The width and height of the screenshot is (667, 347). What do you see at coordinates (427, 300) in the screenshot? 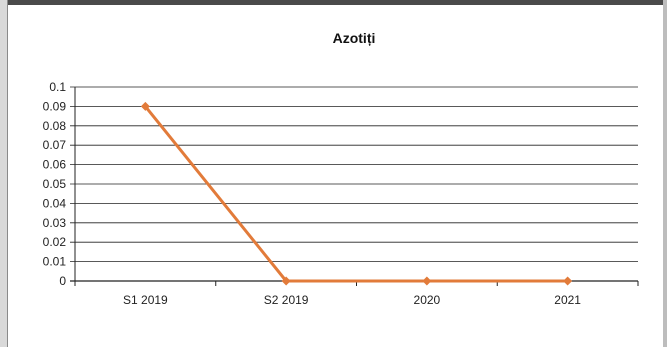
I see `x-tick-label: 2020` at bounding box center [427, 300].